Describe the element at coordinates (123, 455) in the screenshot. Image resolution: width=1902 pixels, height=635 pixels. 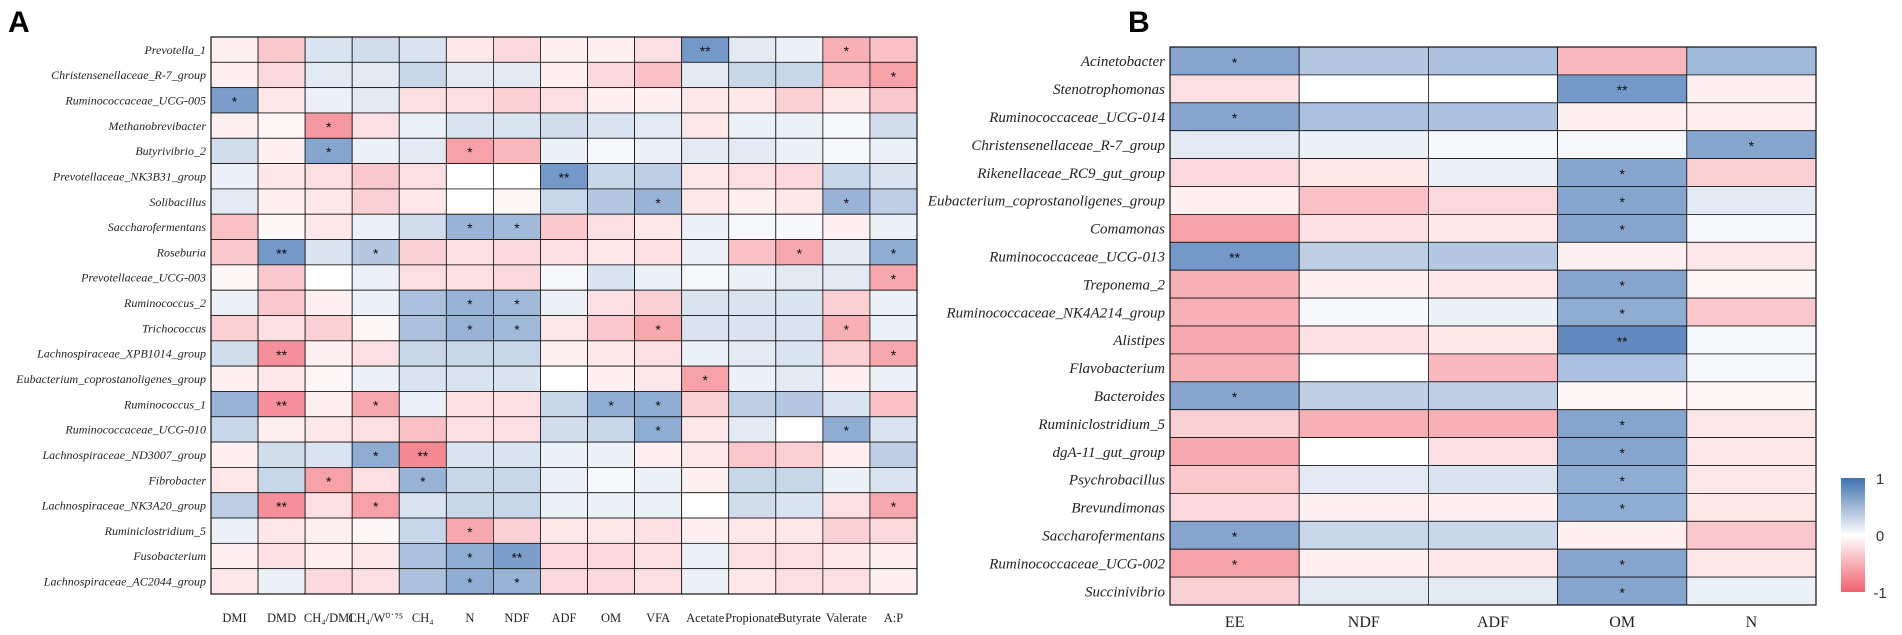
I see `a-row-label: Lachnospiraceae_ND3007_group` at that location.